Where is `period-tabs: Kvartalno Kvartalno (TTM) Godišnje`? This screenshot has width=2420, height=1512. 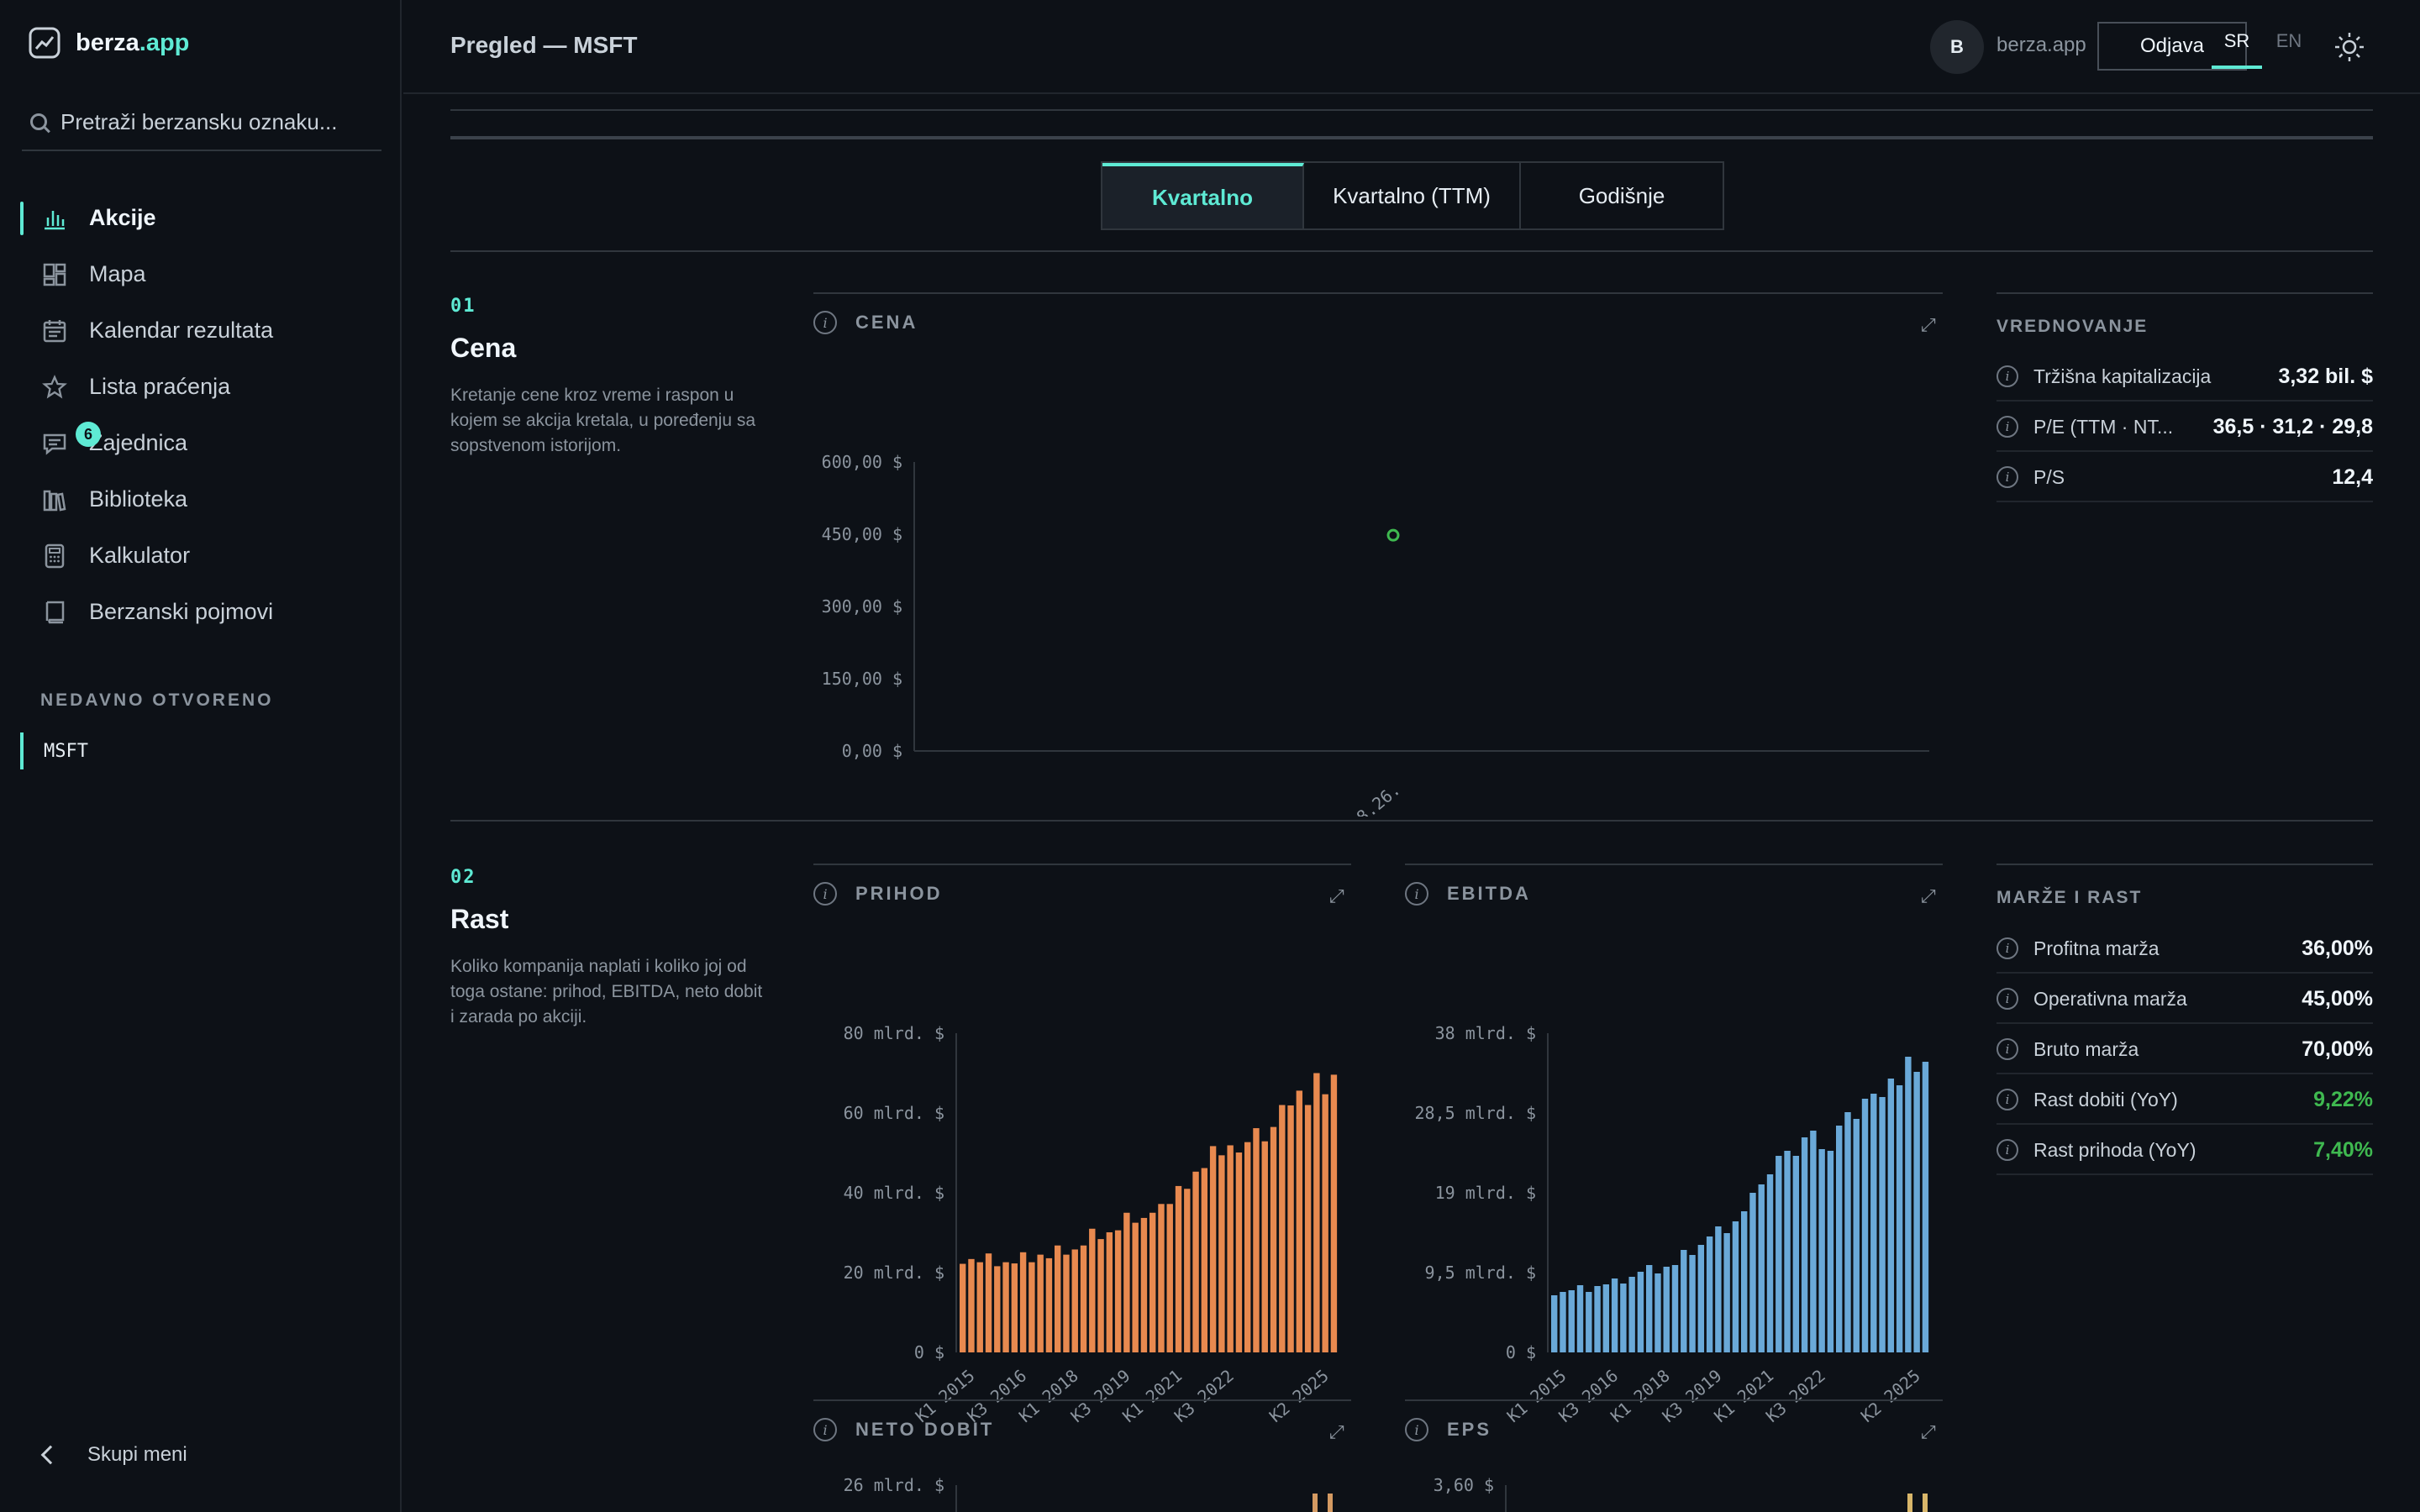
period-tabs: Kvartalno Kvartalno (TTM) Godišnje is located at coordinates (1412, 195).